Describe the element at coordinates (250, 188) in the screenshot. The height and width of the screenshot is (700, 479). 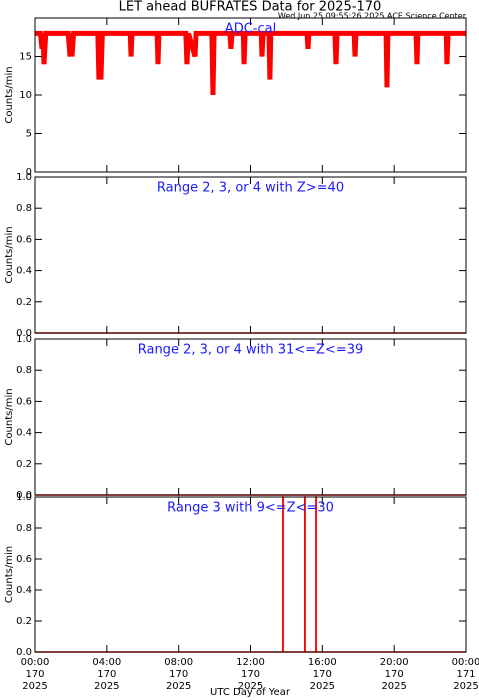
I see `panel-title: Range 2, 3, or 4 with Z>=40` at that location.